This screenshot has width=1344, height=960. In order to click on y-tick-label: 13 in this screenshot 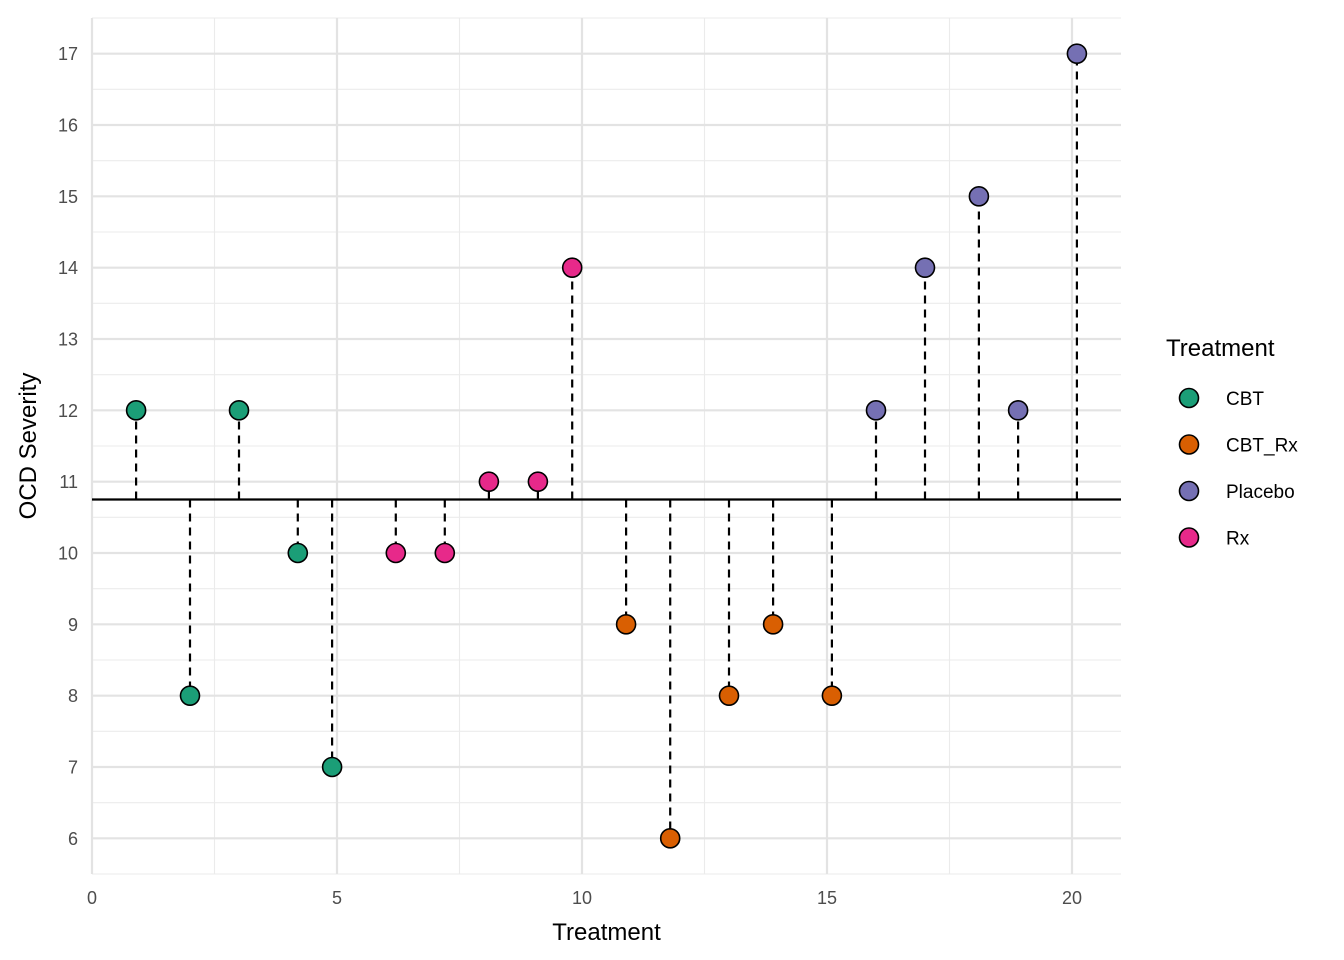, I will do `click(68, 340)`.